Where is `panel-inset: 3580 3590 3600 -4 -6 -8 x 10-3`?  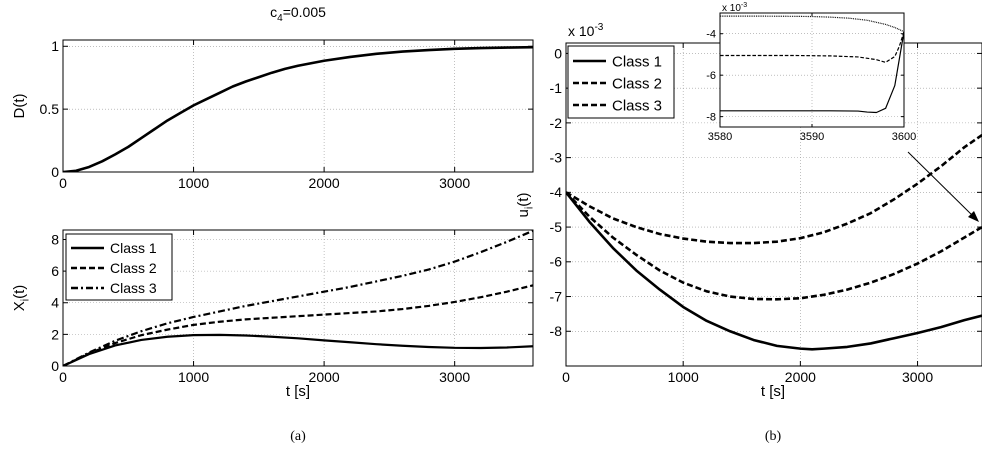 panel-inset: 3580 3590 3600 -4 -6 -8 x 10-3 is located at coordinates (811, 72).